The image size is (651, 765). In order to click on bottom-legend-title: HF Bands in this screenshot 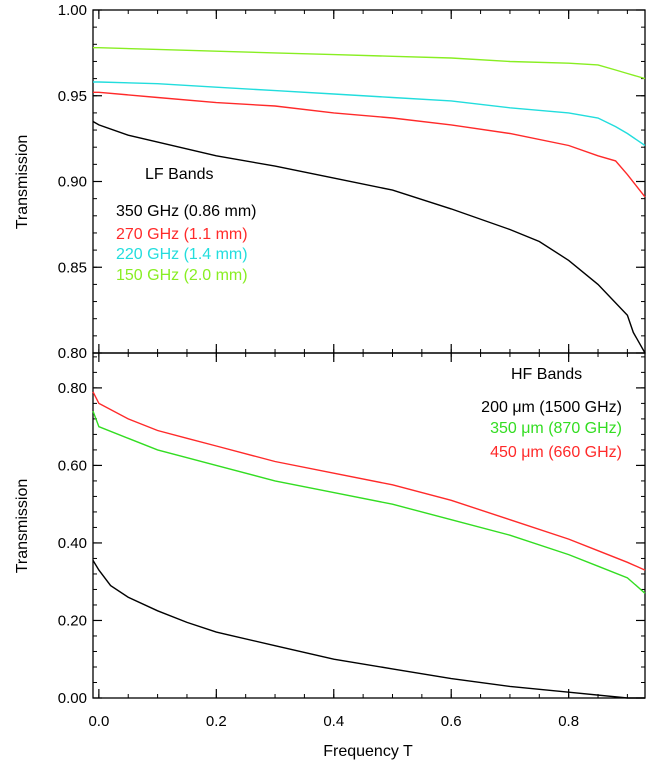, I will do `click(546, 374)`.